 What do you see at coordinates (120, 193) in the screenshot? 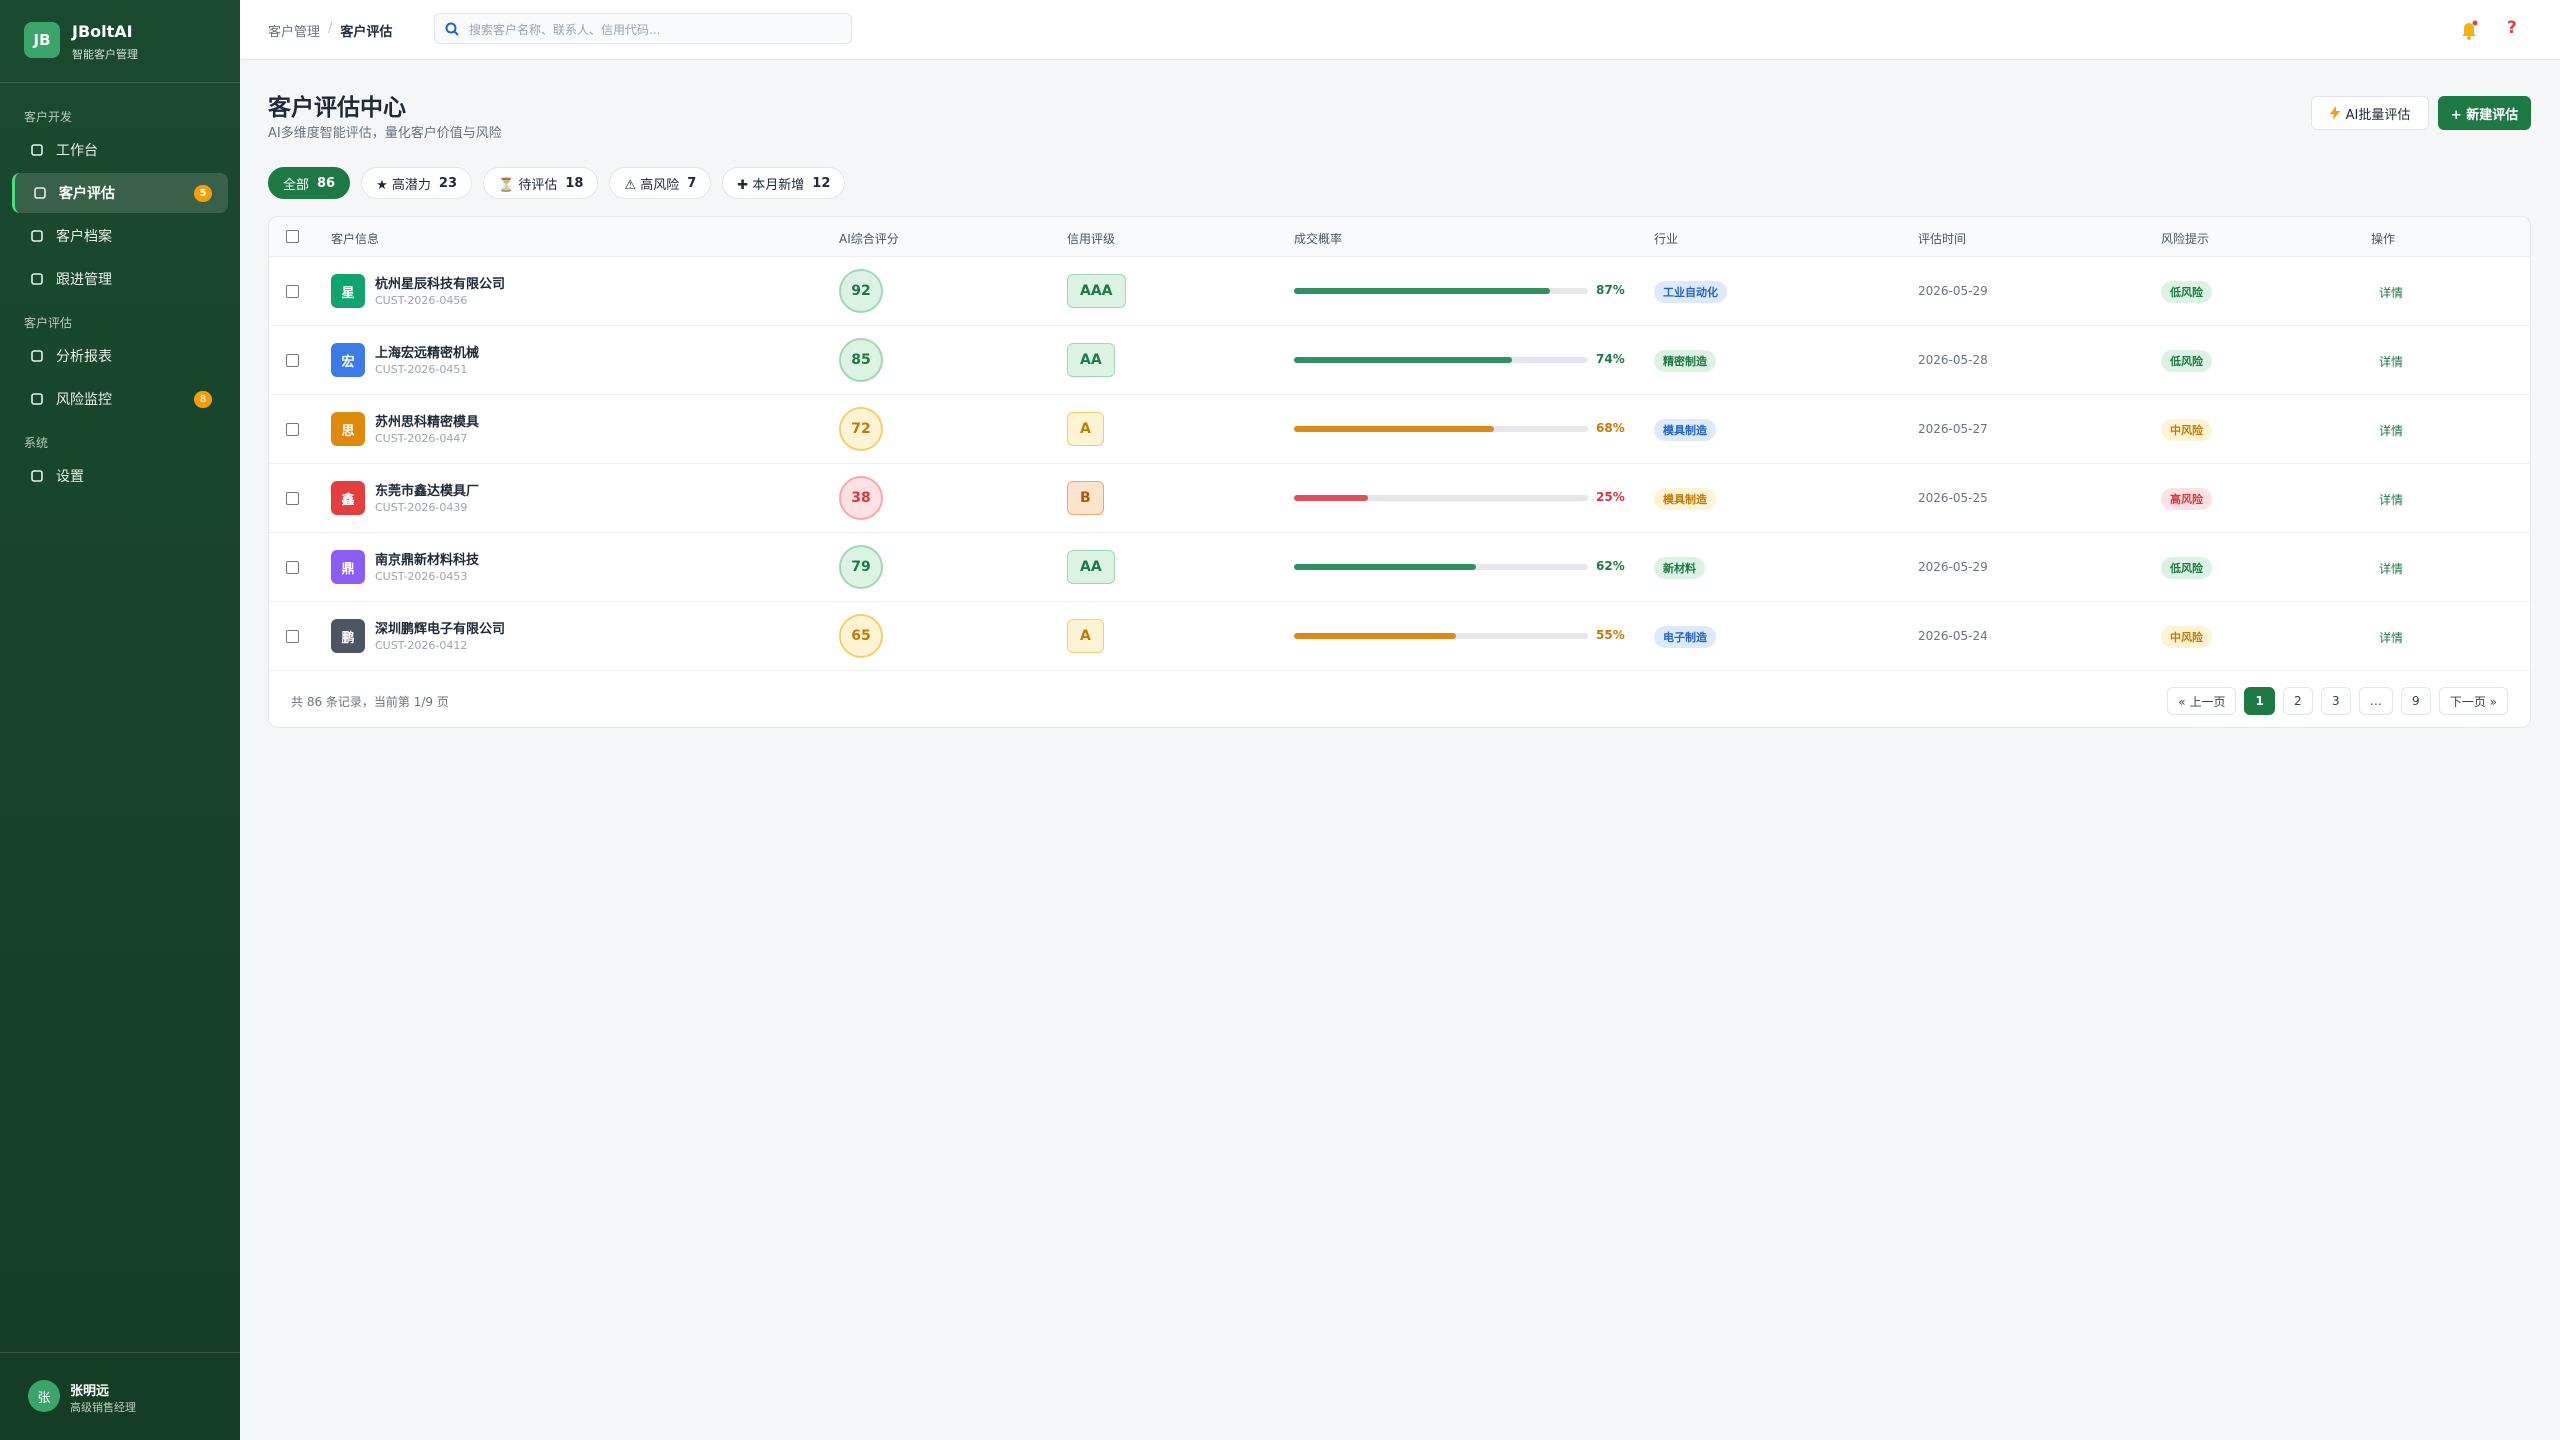
I see `nav-item: 客户评估 5` at bounding box center [120, 193].